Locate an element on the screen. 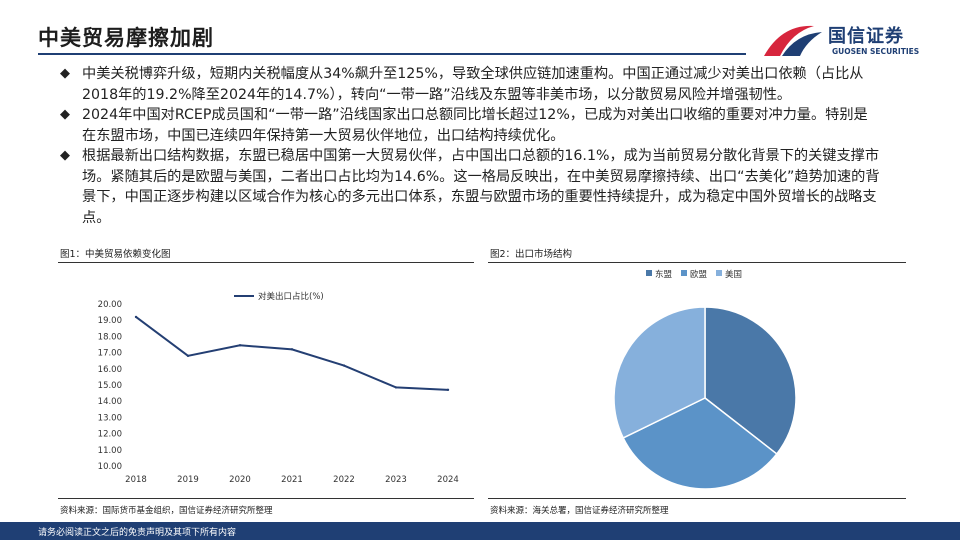 This screenshot has width=960, height=540. x-tick-label: 2020 is located at coordinates (240, 480).